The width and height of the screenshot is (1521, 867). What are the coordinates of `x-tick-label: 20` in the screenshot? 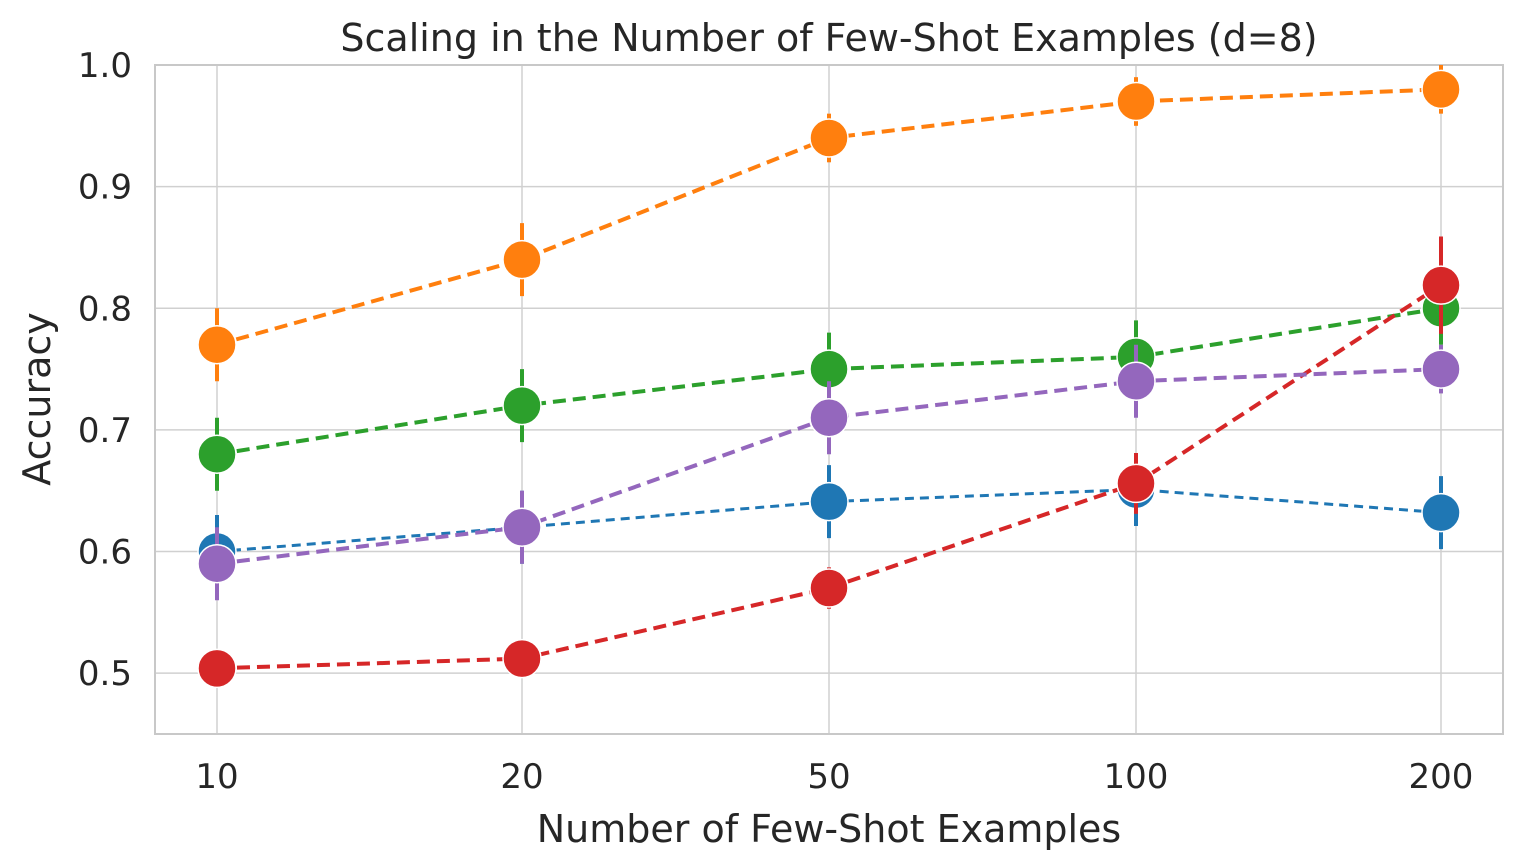 It's located at (521, 777).